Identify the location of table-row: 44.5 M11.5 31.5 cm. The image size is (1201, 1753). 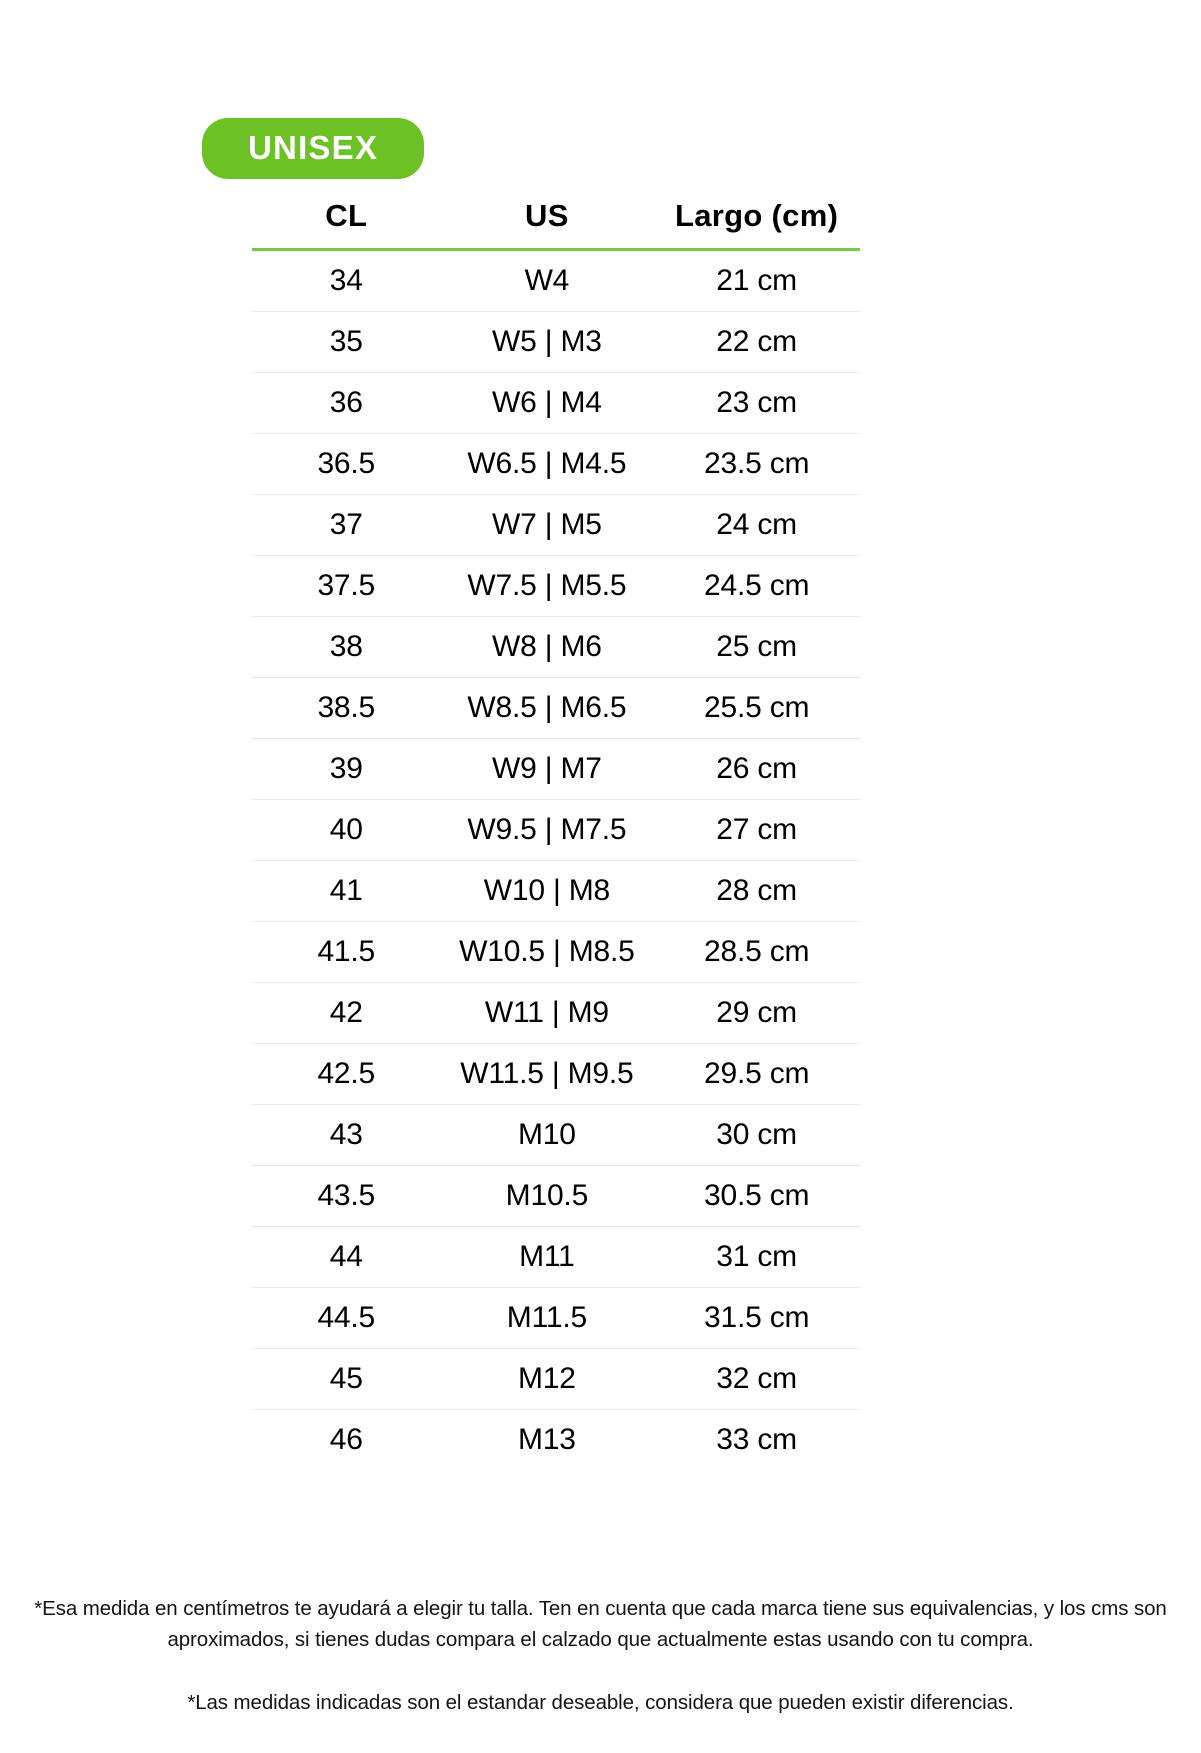
(556, 1318).